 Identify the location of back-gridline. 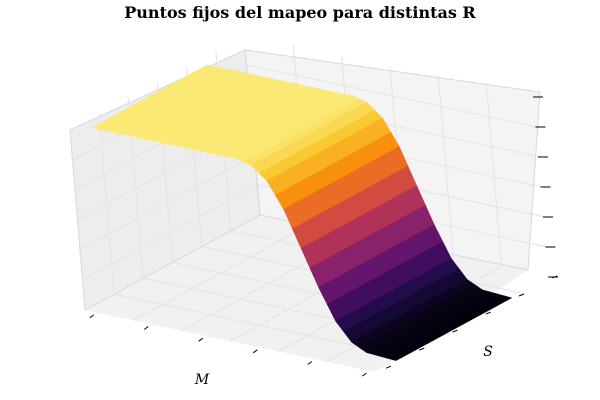
(392, 96).